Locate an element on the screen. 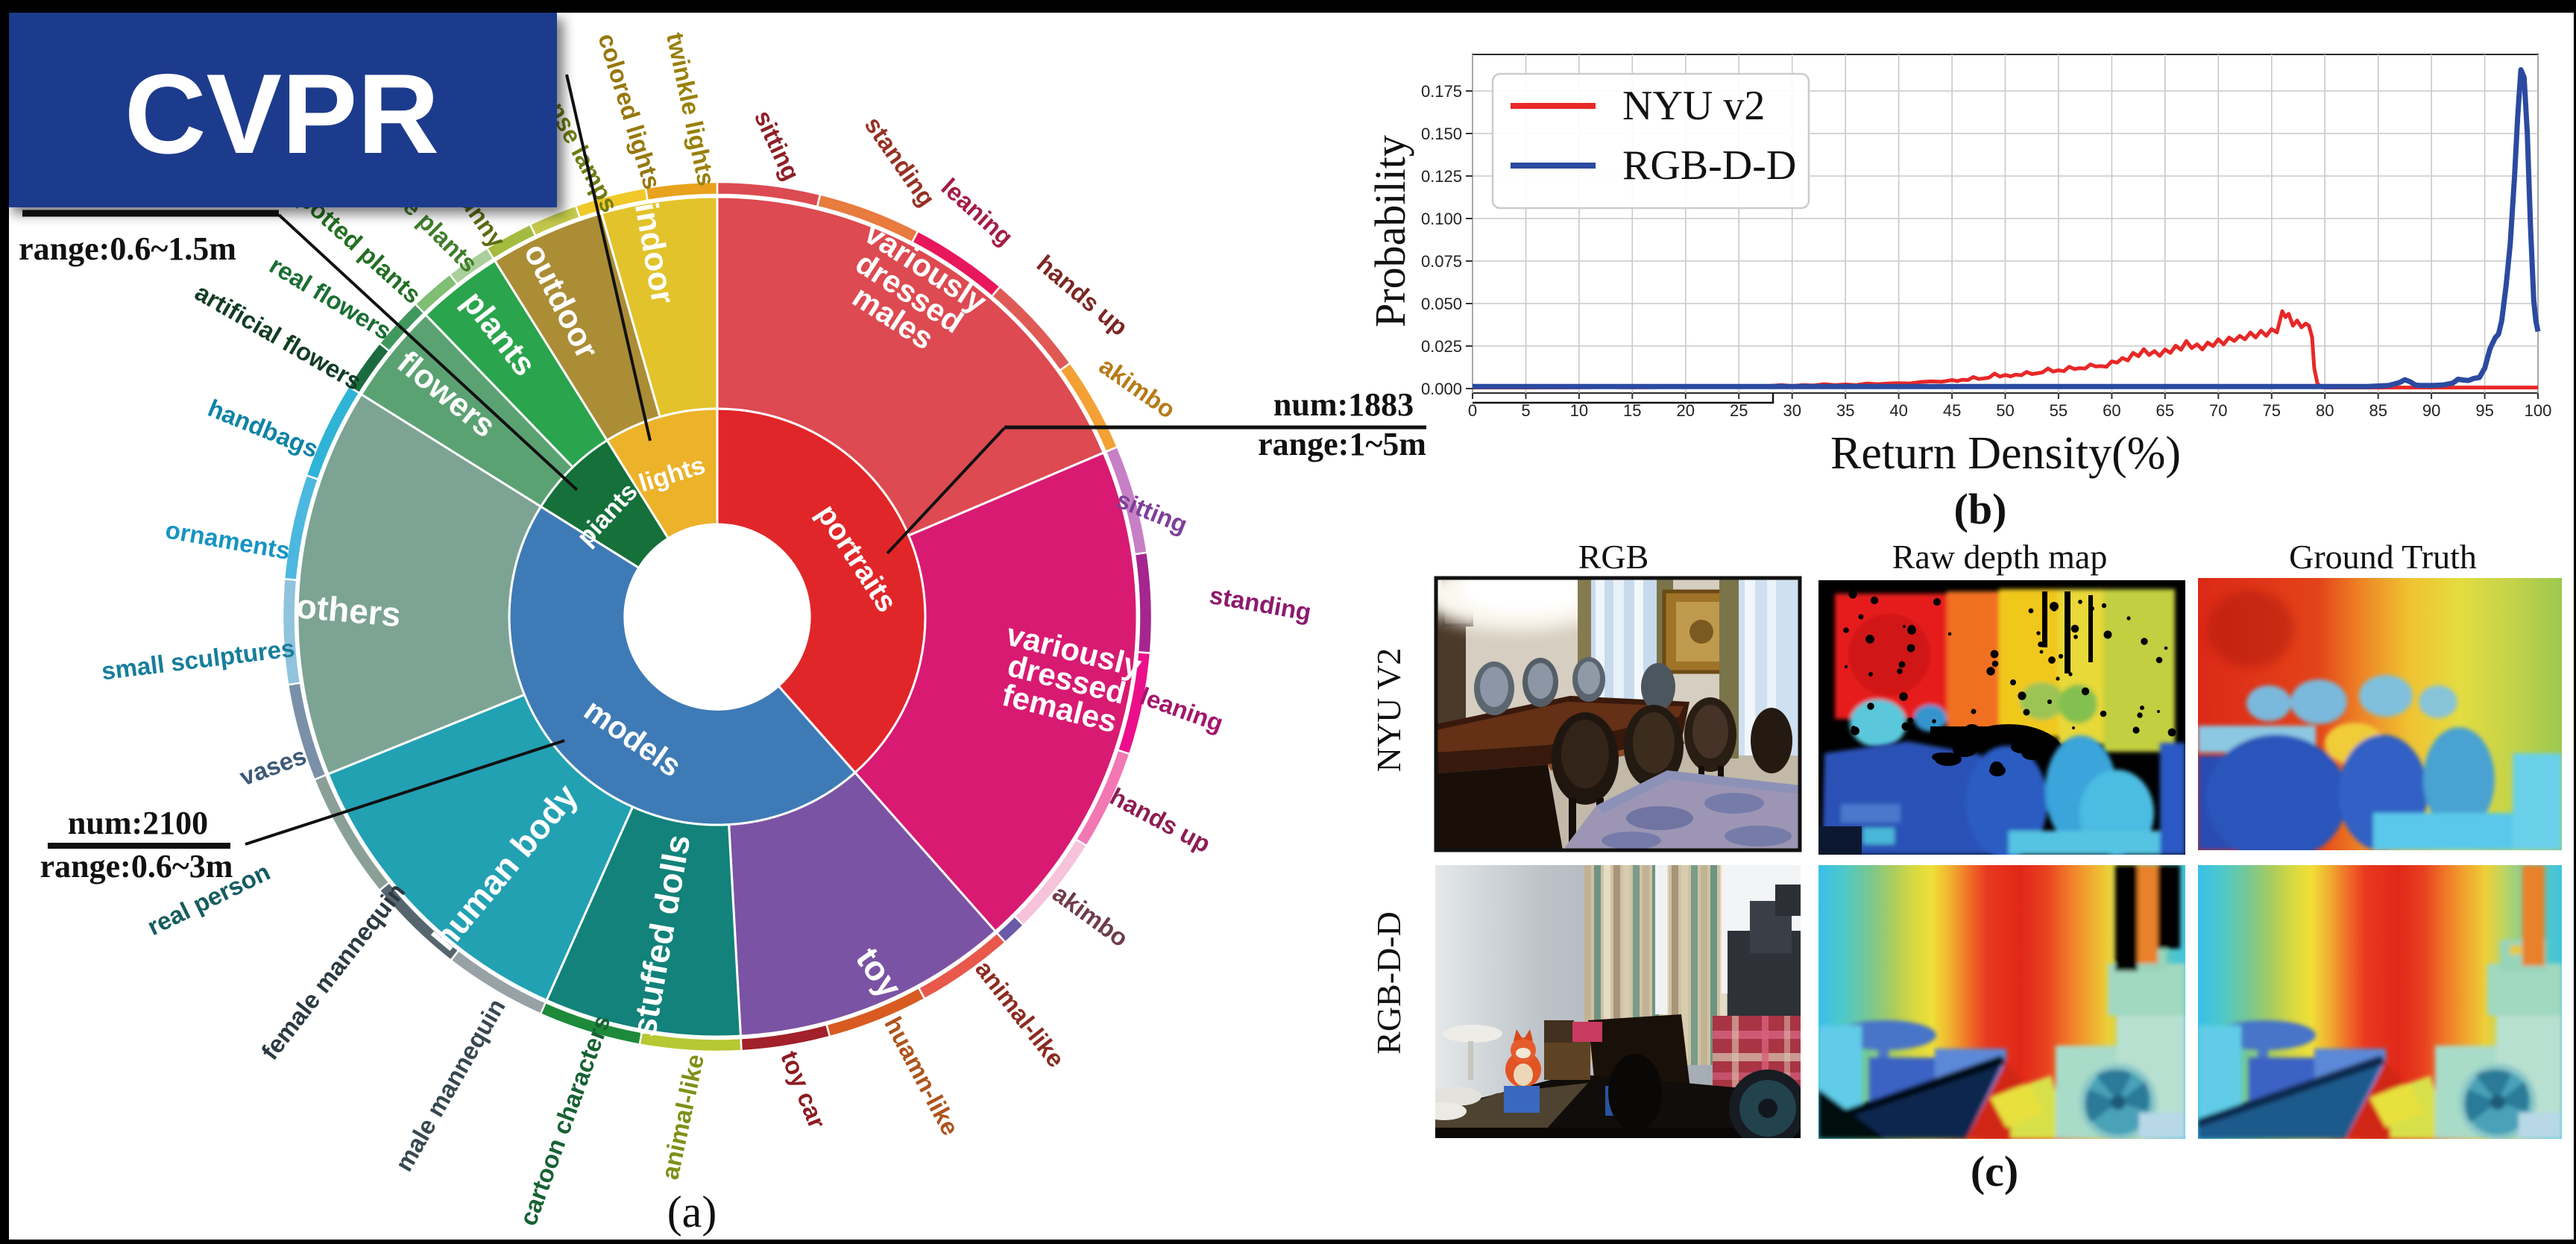 This screenshot has height=1244, width=2576. svg-text: 65 is located at coordinates (2165, 410).